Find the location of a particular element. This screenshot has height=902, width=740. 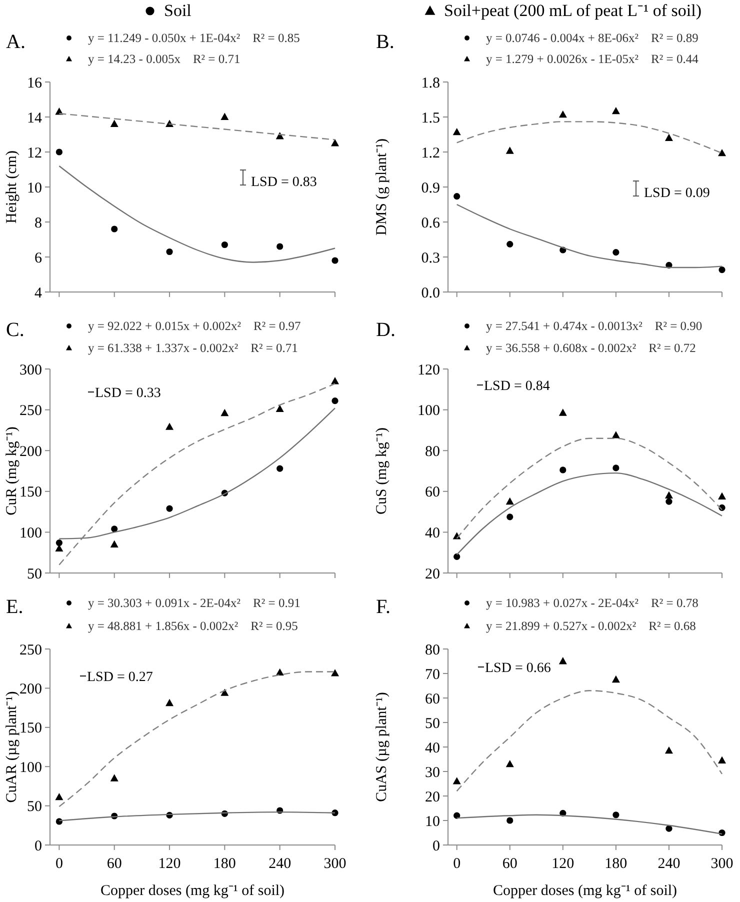

text: y = 11.249 - 0.050x + 1E-04x² R² = 0.85 is located at coordinates (194, 38).